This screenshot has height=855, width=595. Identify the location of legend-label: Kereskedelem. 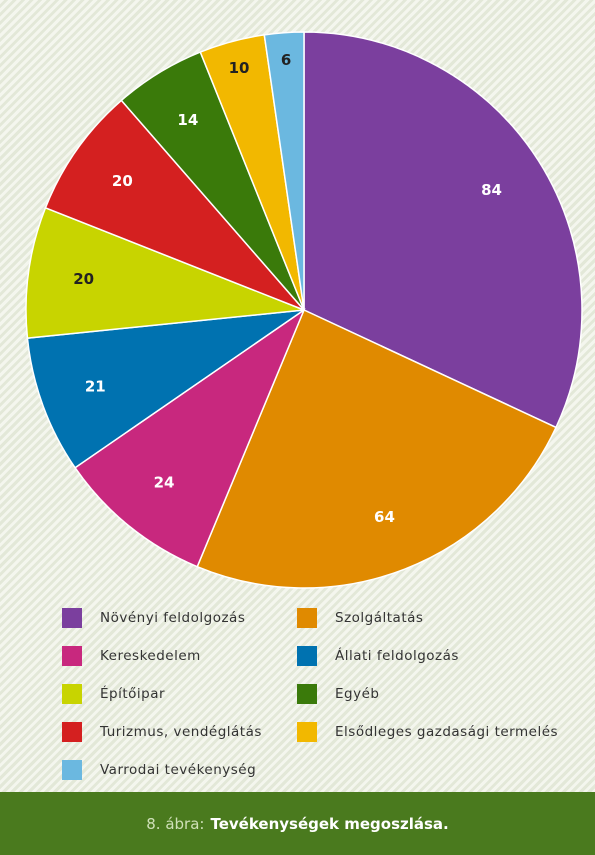
(150, 656).